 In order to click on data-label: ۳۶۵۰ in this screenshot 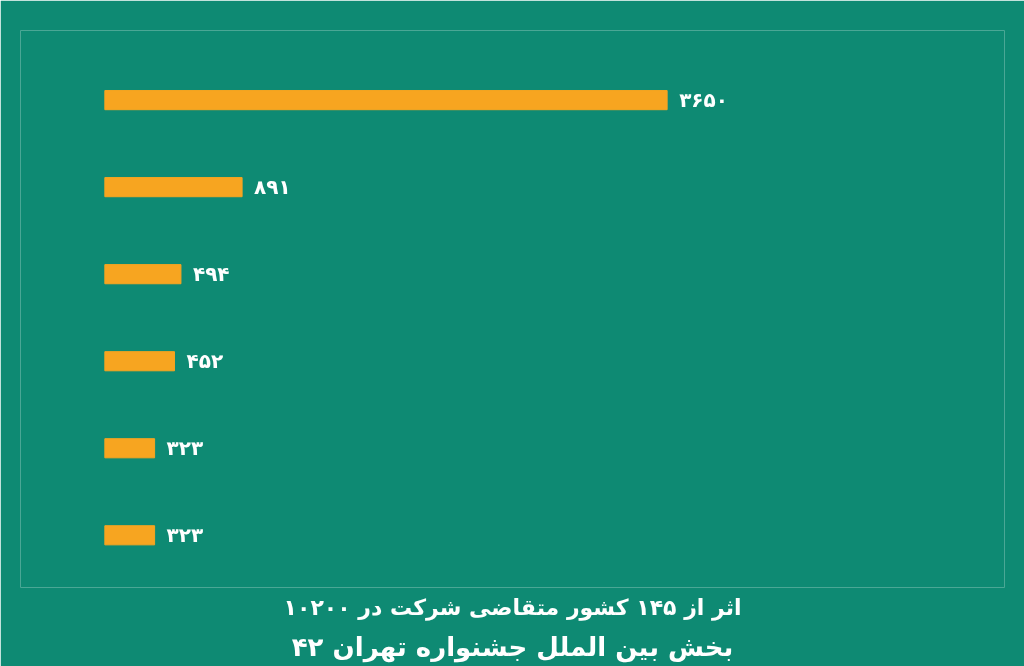, I will do `click(703, 100)`.